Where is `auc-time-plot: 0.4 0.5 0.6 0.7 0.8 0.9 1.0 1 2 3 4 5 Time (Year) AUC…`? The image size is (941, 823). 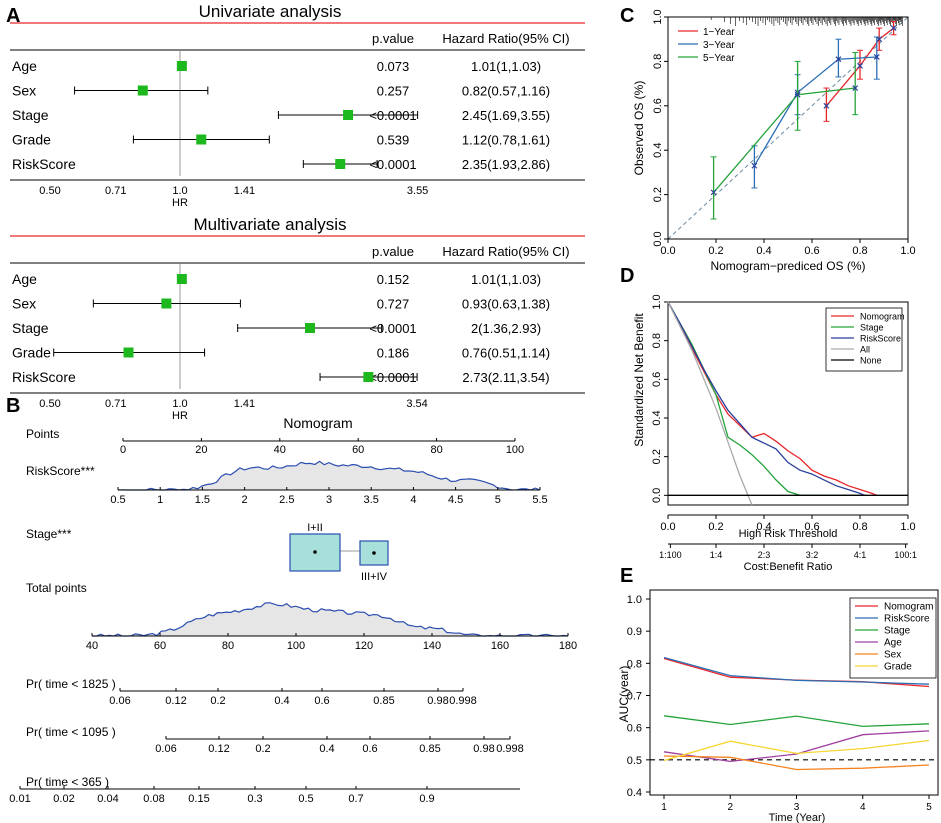 auc-time-plot: 0.4 0.5 0.6 0.7 0.8 0.9 1.0 1 2 3 4 5 Time (Year) AUC… is located at coordinates (778, 706).